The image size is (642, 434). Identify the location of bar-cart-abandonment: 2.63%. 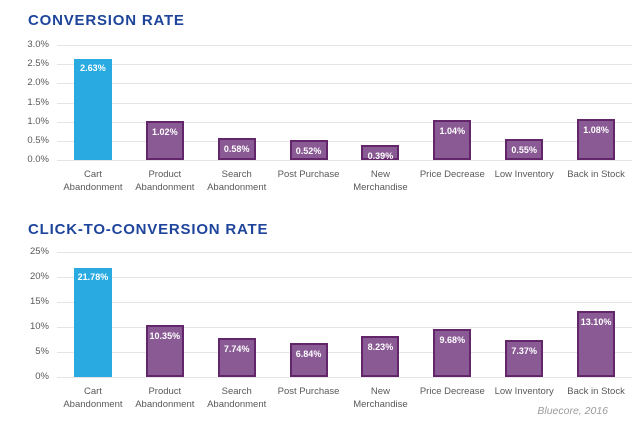
(92, 109).